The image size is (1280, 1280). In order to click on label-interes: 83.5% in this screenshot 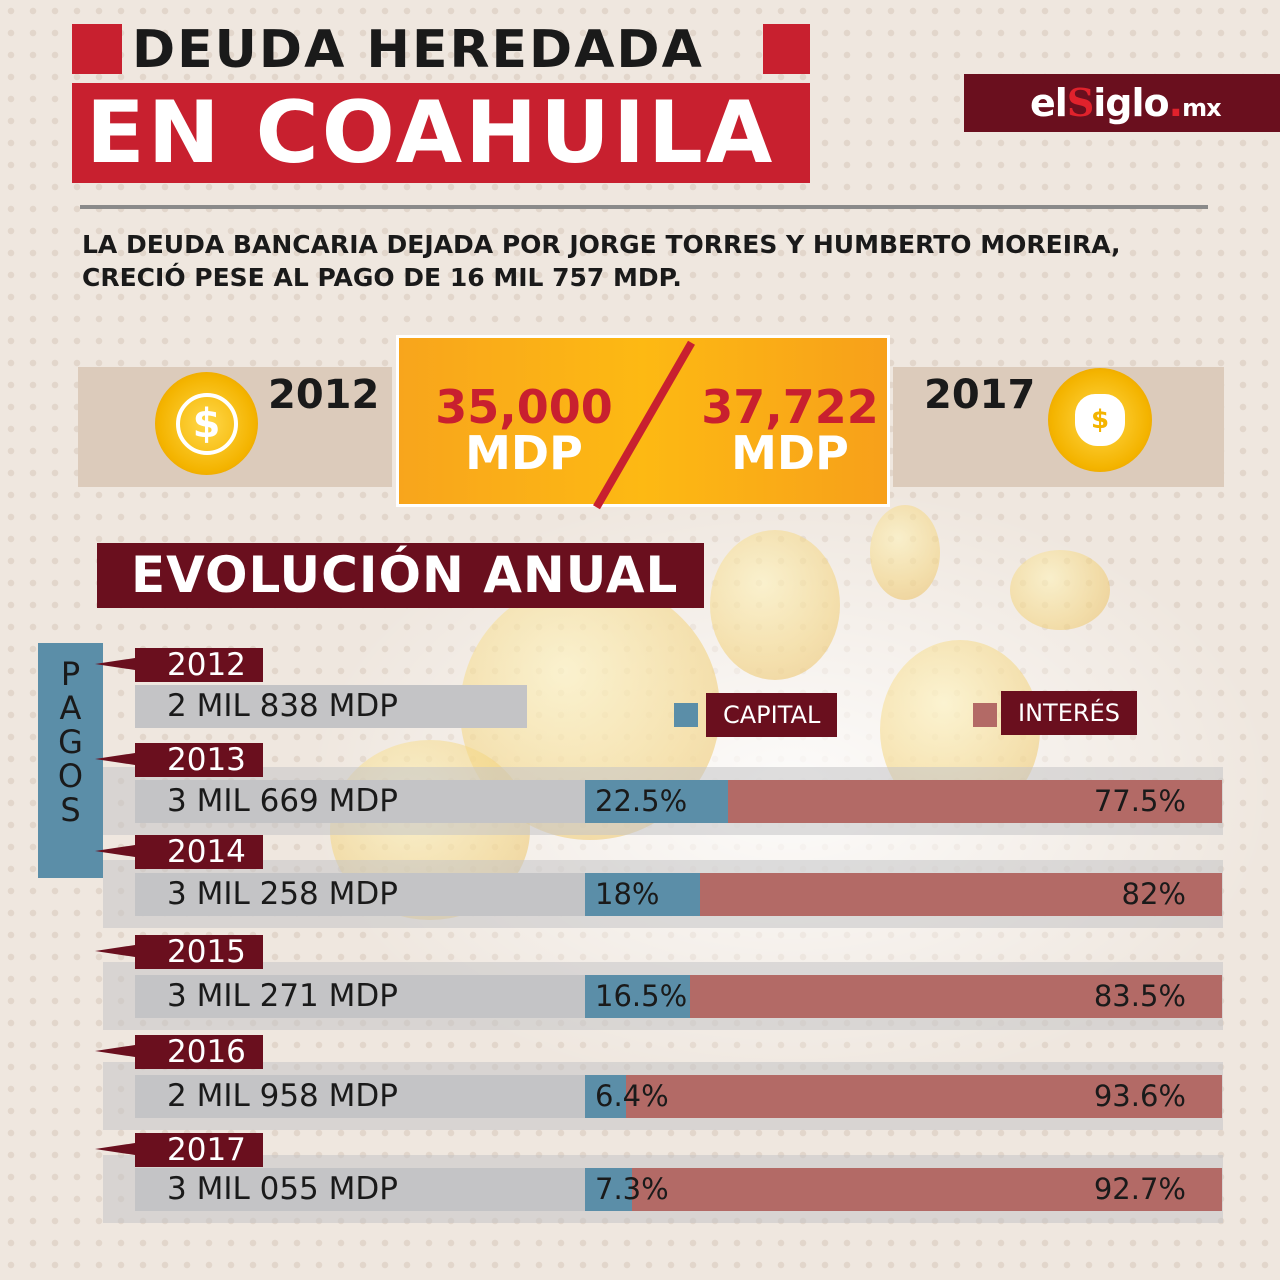, I will do `click(1139, 996)`.